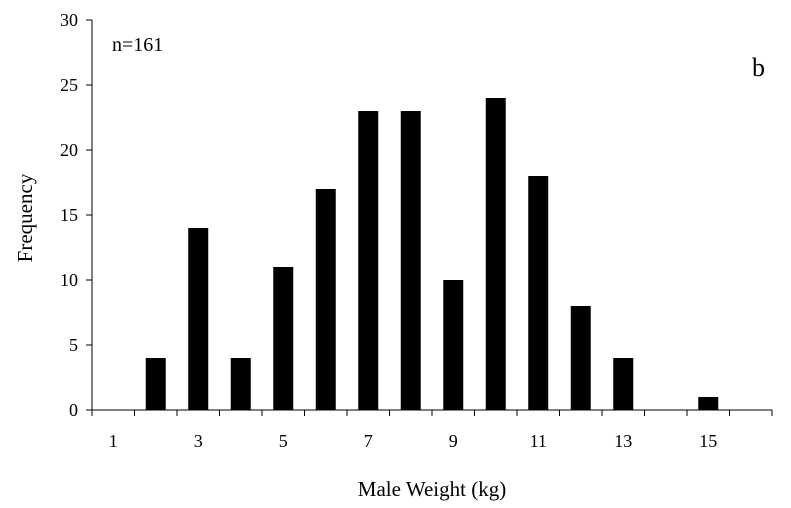 The height and width of the screenshot is (508, 791). What do you see at coordinates (453, 441) in the screenshot?
I see `x-tick-label: 9` at bounding box center [453, 441].